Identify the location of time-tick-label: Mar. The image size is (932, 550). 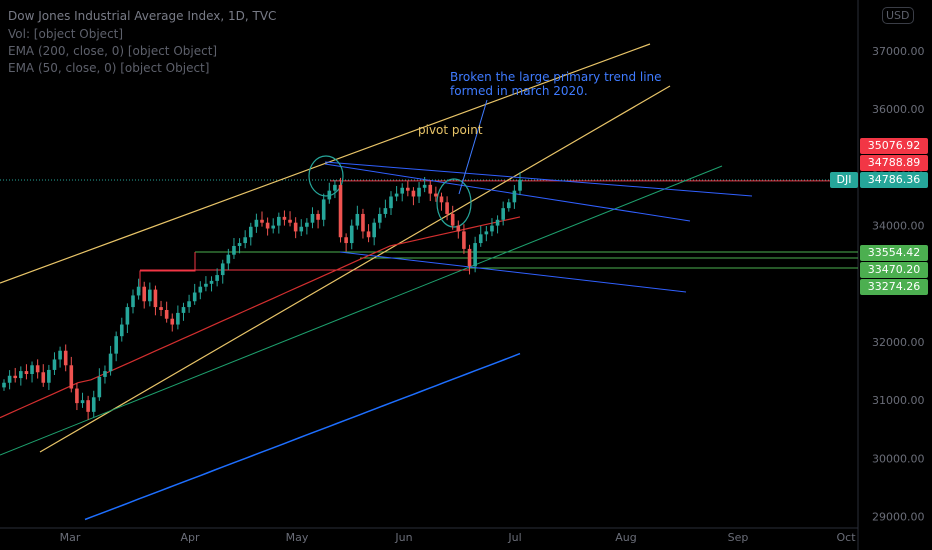
(70, 537).